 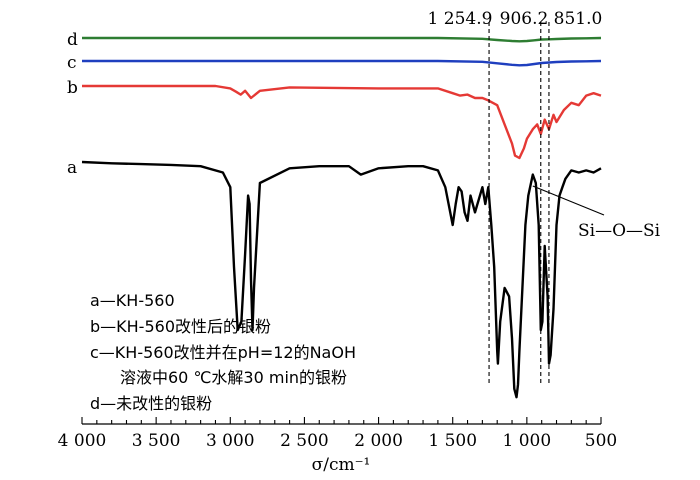 I want to click on curve-labels: dcb a, so click(x=72, y=104).